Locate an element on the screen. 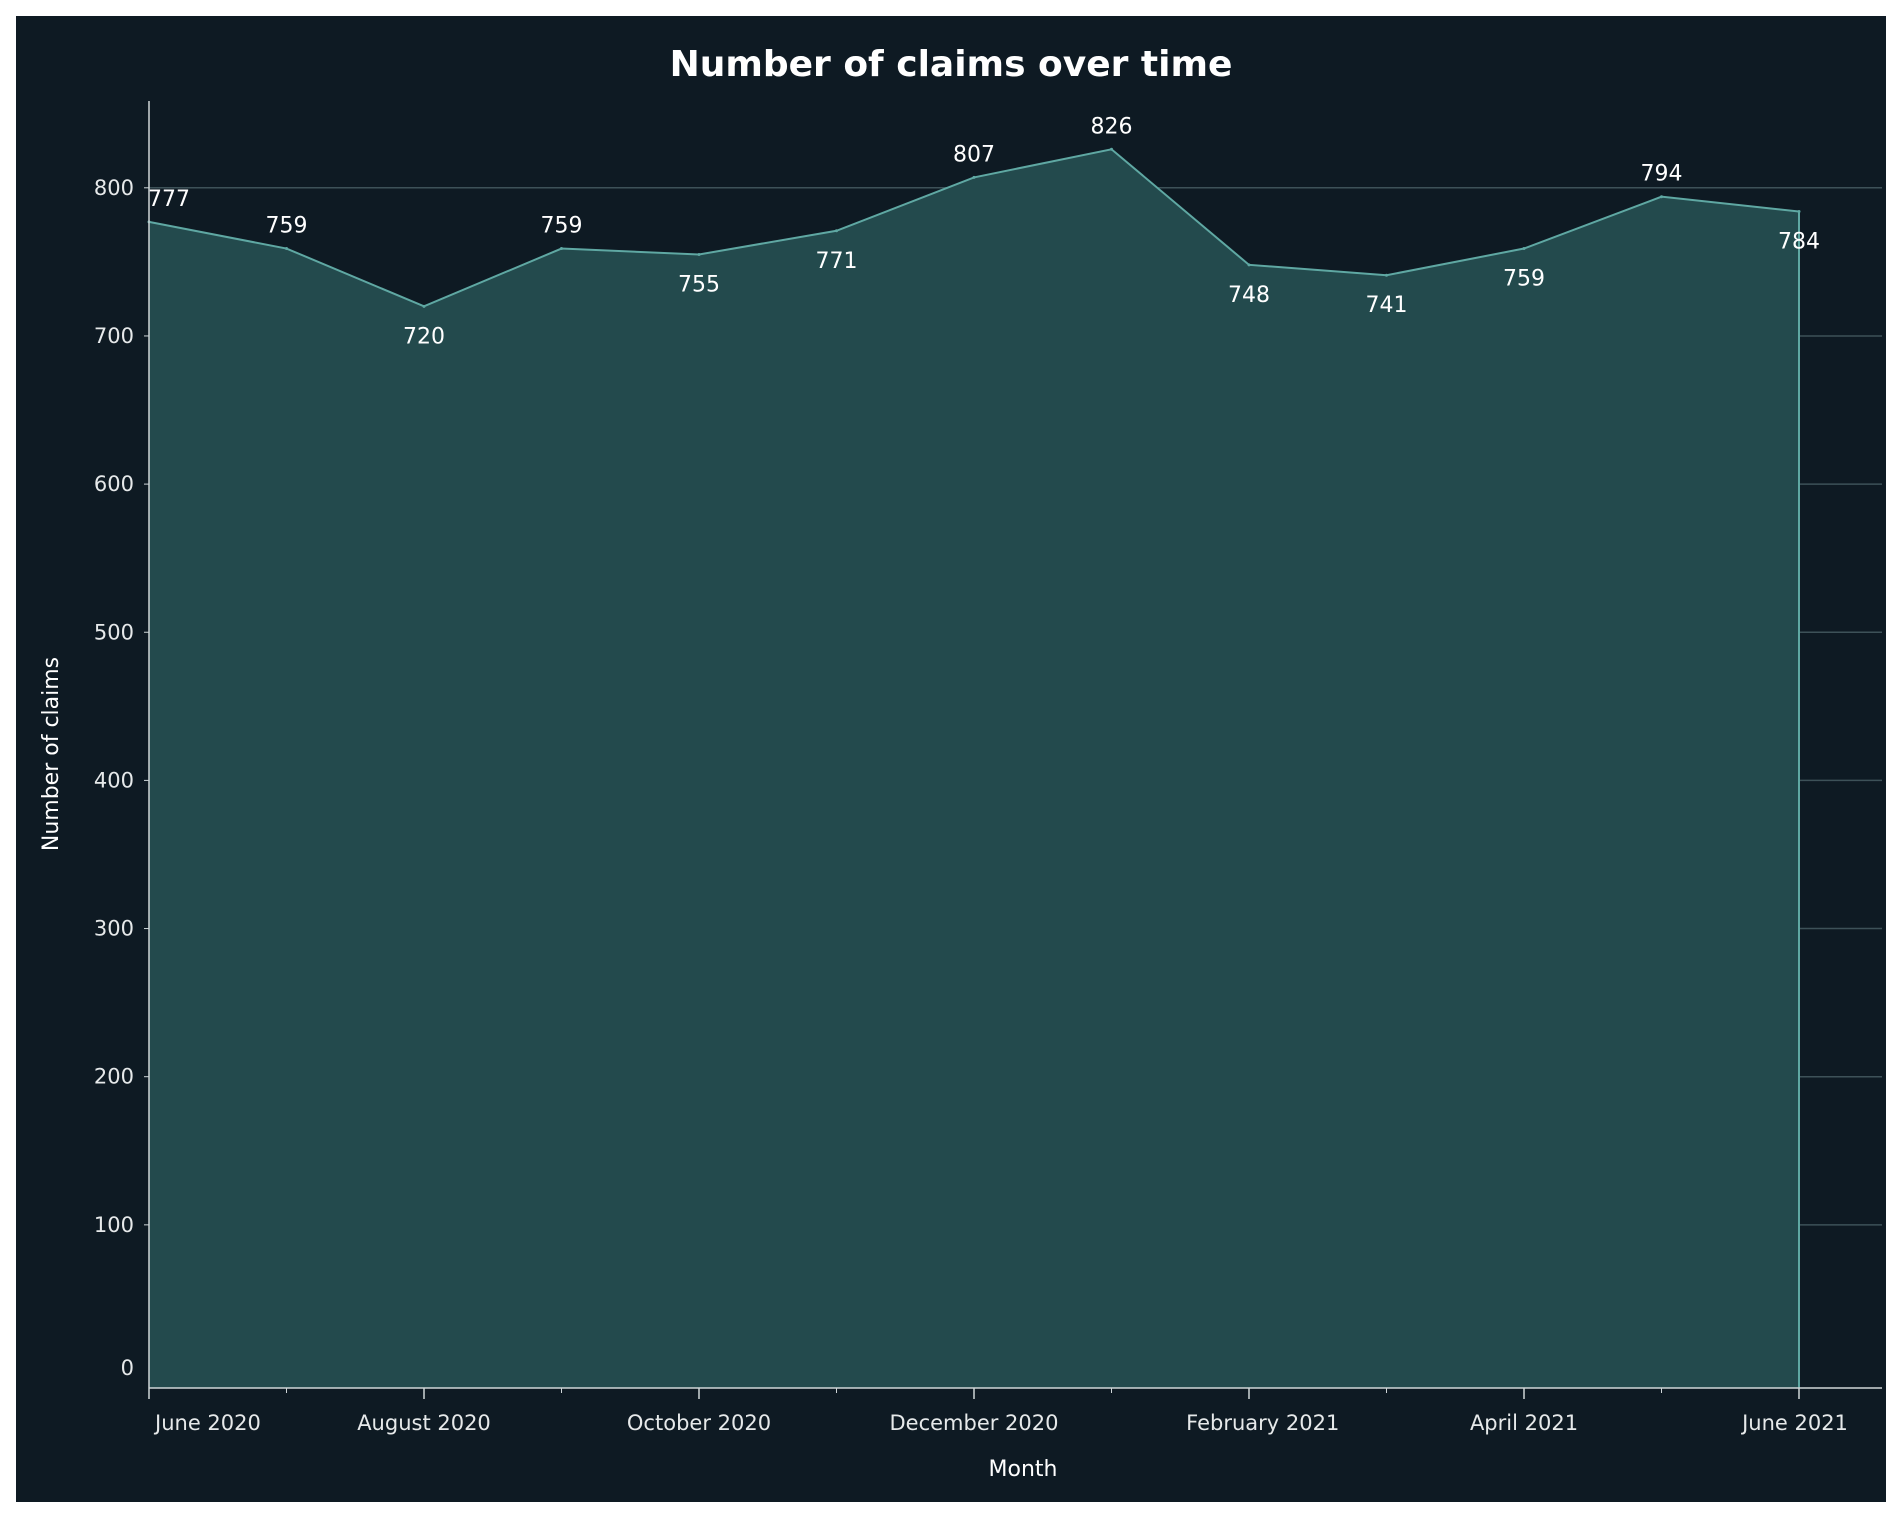 This screenshot has width=1898, height=1518. y-tick-label: 500 is located at coordinates (114, 632).